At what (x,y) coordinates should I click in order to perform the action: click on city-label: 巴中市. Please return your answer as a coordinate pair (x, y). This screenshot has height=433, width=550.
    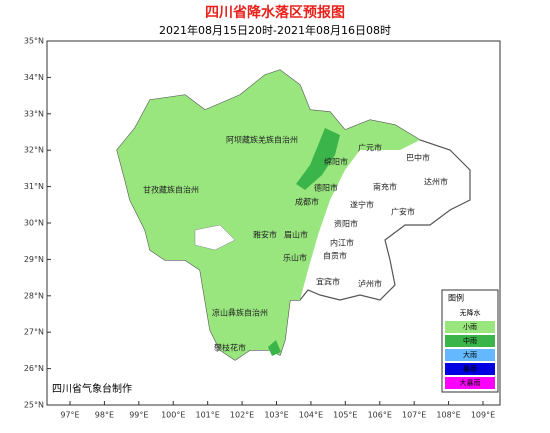
    Looking at the image, I should click on (418, 158).